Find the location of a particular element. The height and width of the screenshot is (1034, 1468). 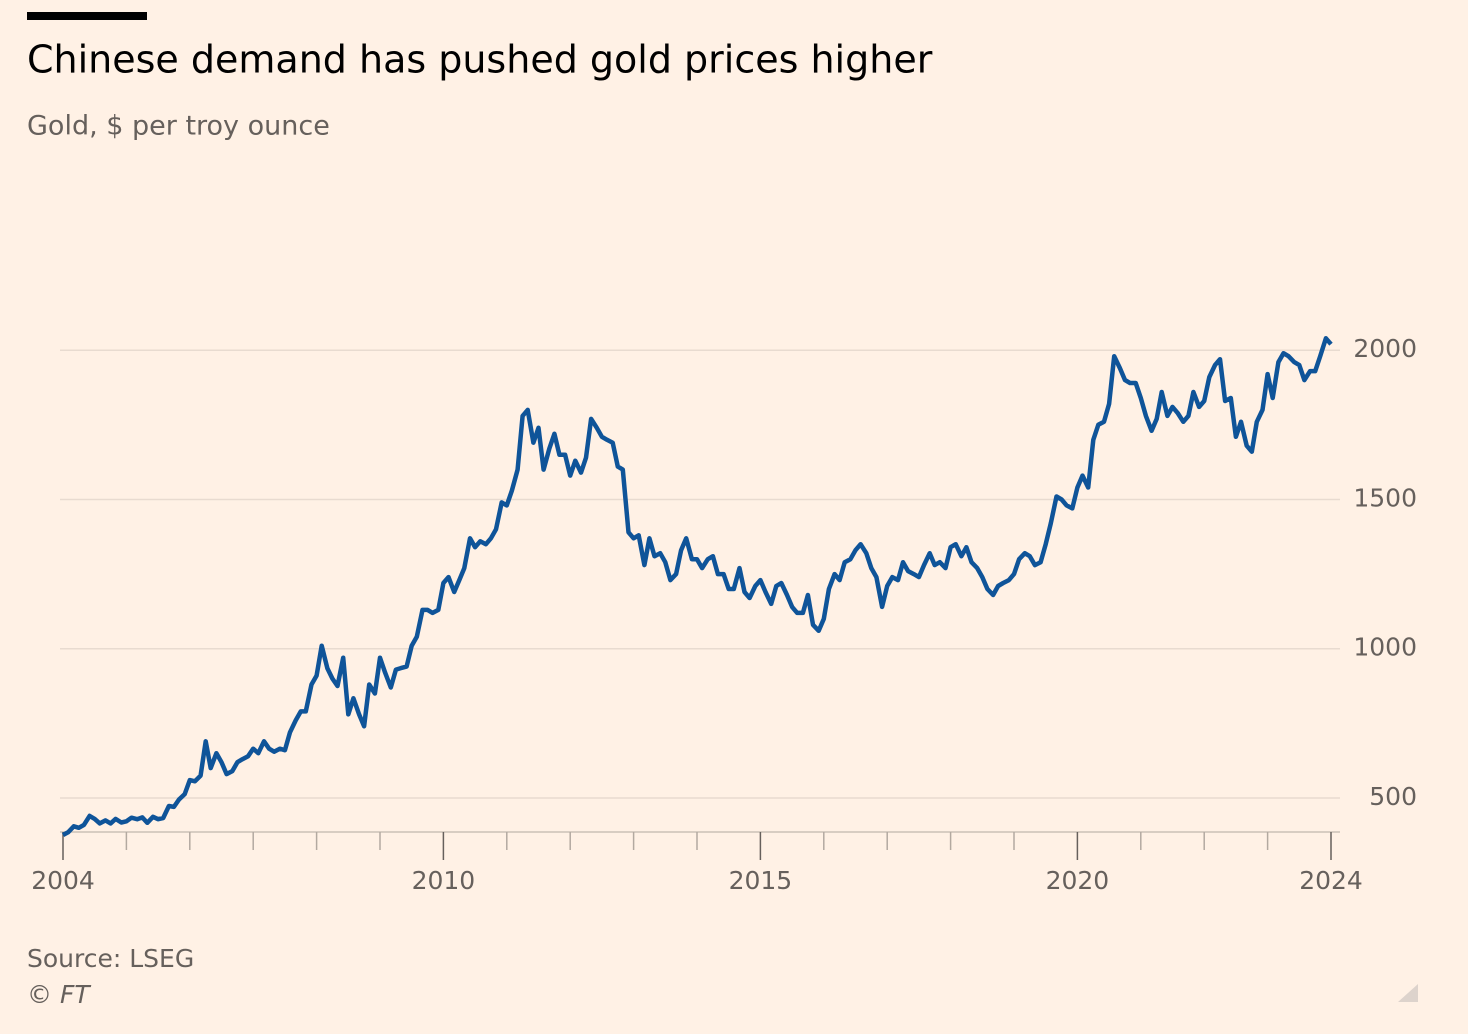

x-tick-label: 2015 is located at coordinates (761, 880).